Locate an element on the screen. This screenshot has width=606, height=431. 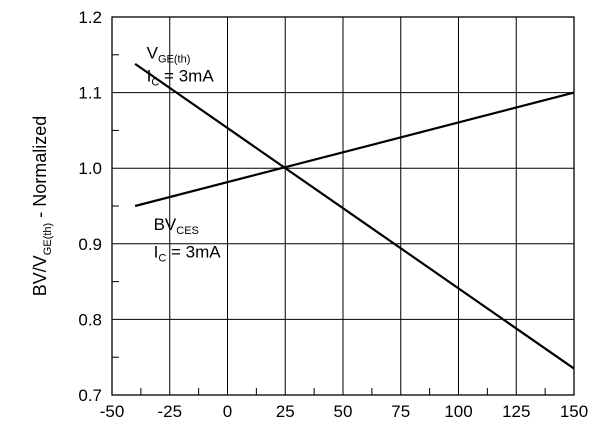
x-tick-label: 50 is located at coordinates (343, 411).